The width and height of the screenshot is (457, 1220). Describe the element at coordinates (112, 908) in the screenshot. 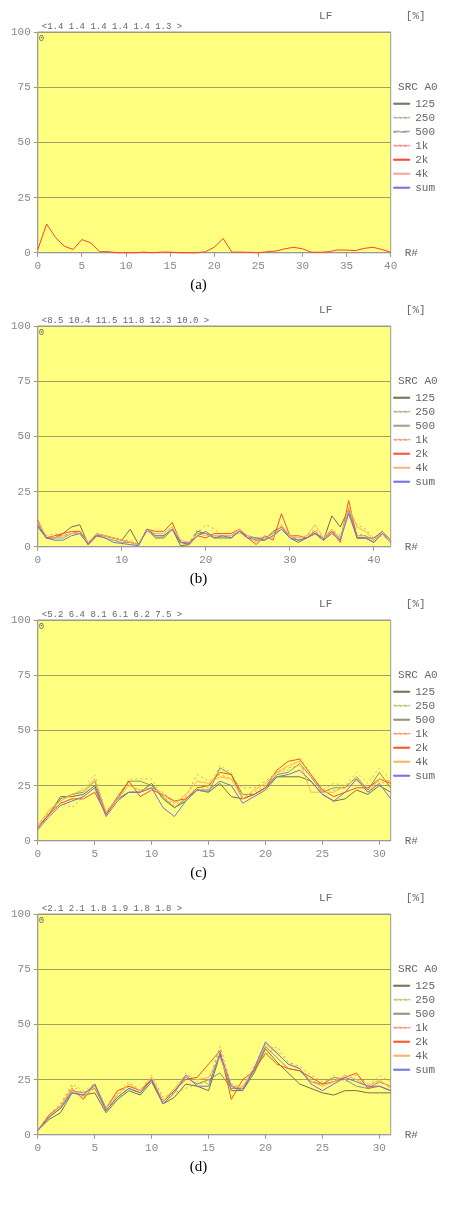

I see `text: <2.1 2.1 1.8 1.9 1.8 1.8 >` at that location.